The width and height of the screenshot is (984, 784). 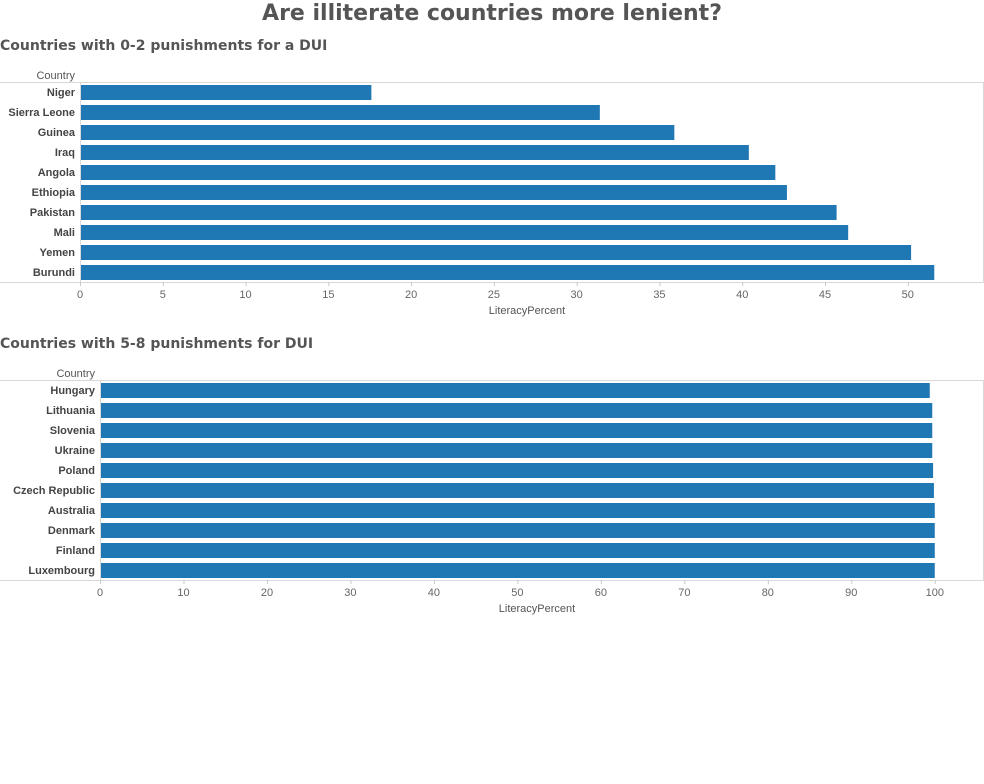 What do you see at coordinates (515, 390) in the screenshot?
I see `bar-hungary` at bounding box center [515, 390].